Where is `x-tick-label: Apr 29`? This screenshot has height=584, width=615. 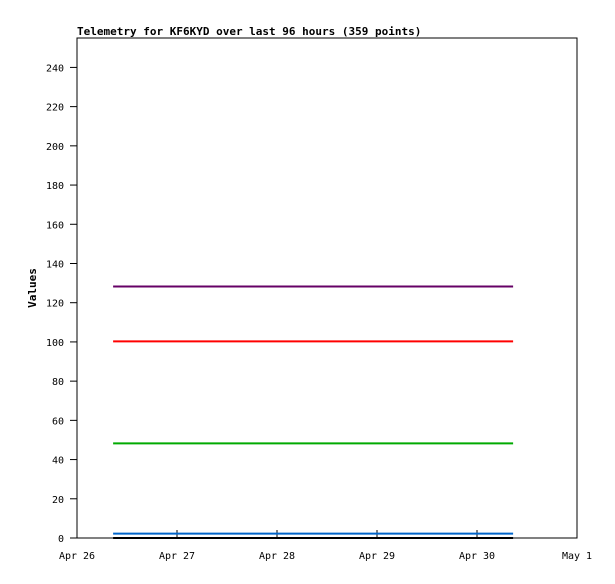
x-tick-label: Apr 29 is located at coordinates (377, 556).